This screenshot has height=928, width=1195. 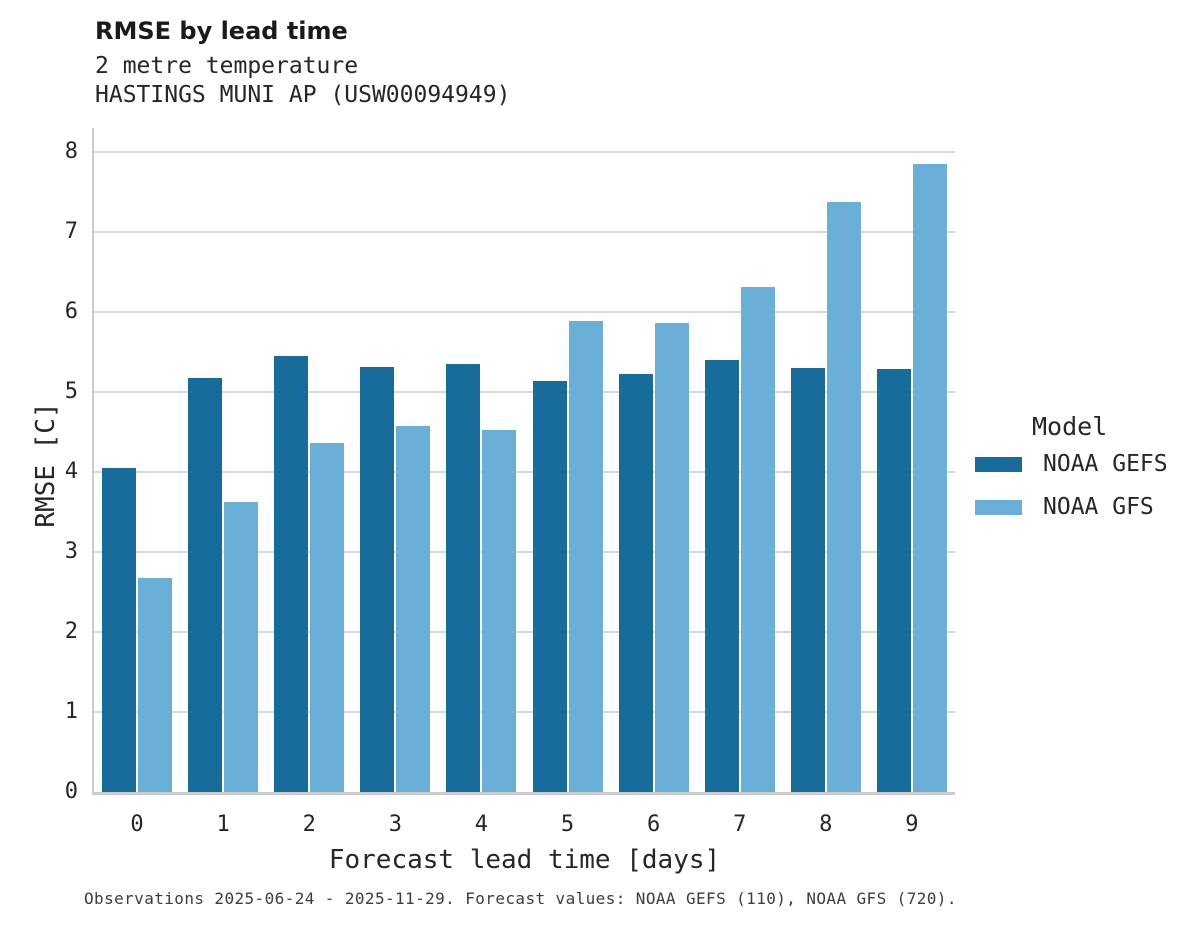 I want to click on chart-subtitle-variable: 2 metre temperature, so click(x=227, y=66).